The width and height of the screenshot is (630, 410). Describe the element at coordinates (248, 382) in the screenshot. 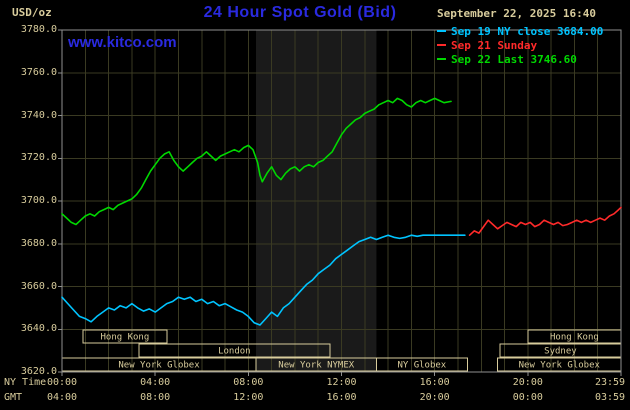

I see `x-axis-label-ny: 08:00` at that location.